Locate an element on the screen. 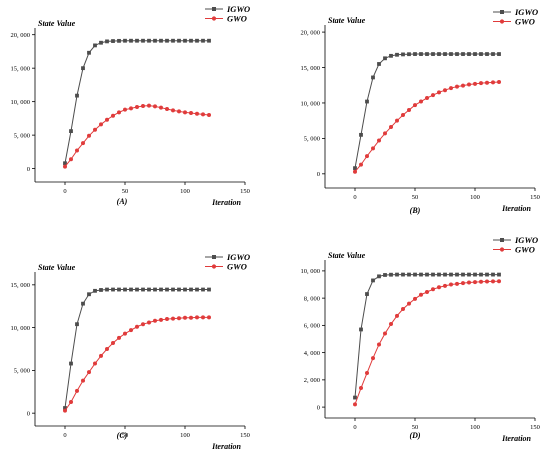  panel-label: (A) is located at coordinates (122, 201).